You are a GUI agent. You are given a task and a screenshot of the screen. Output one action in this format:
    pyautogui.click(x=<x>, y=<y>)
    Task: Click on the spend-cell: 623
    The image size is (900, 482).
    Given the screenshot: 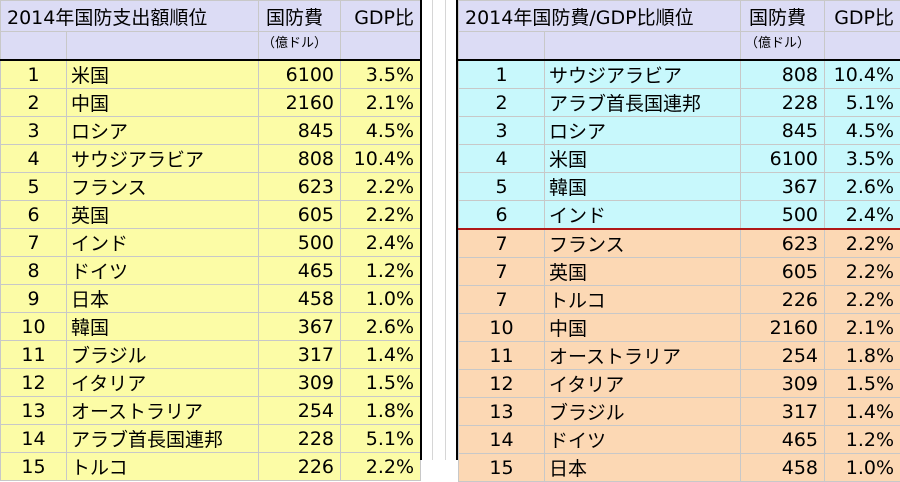 What is the action you would take?
    pyautogui.click(x=300, y=187)
    